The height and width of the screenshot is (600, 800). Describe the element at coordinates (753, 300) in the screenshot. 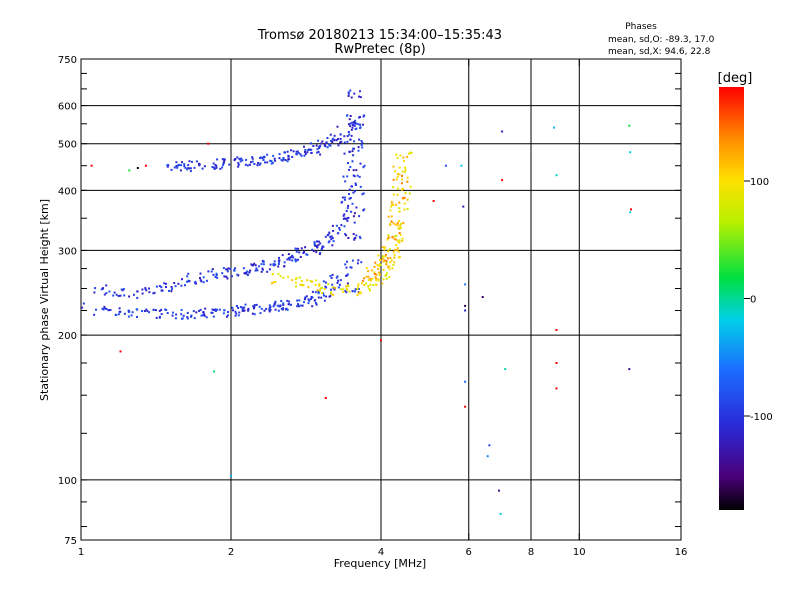

I see `colorbar-tick-label: 0` at that location.